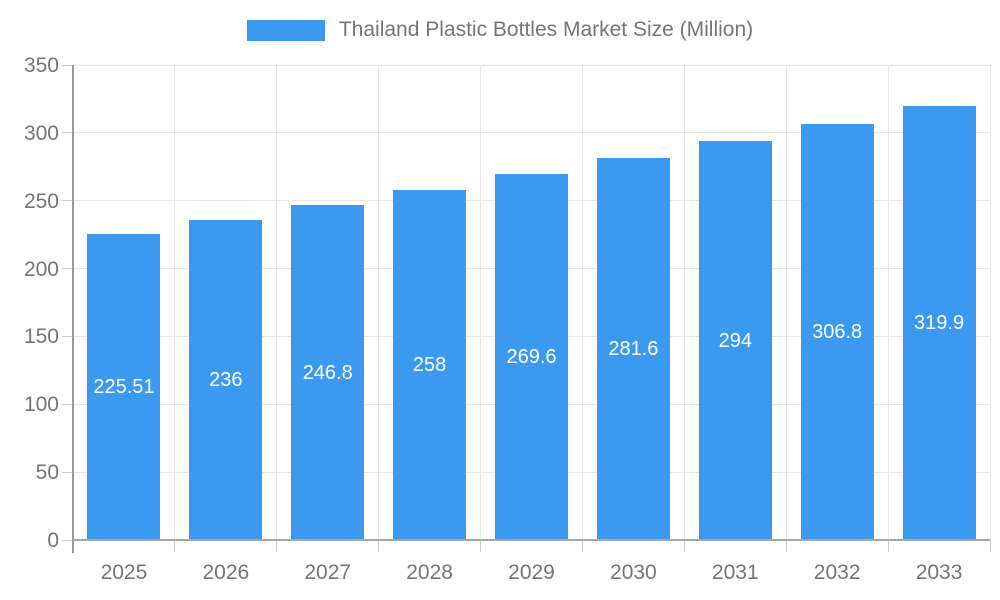  I want to click on bar-value-label-2027: 246.8, so click(327, 372).